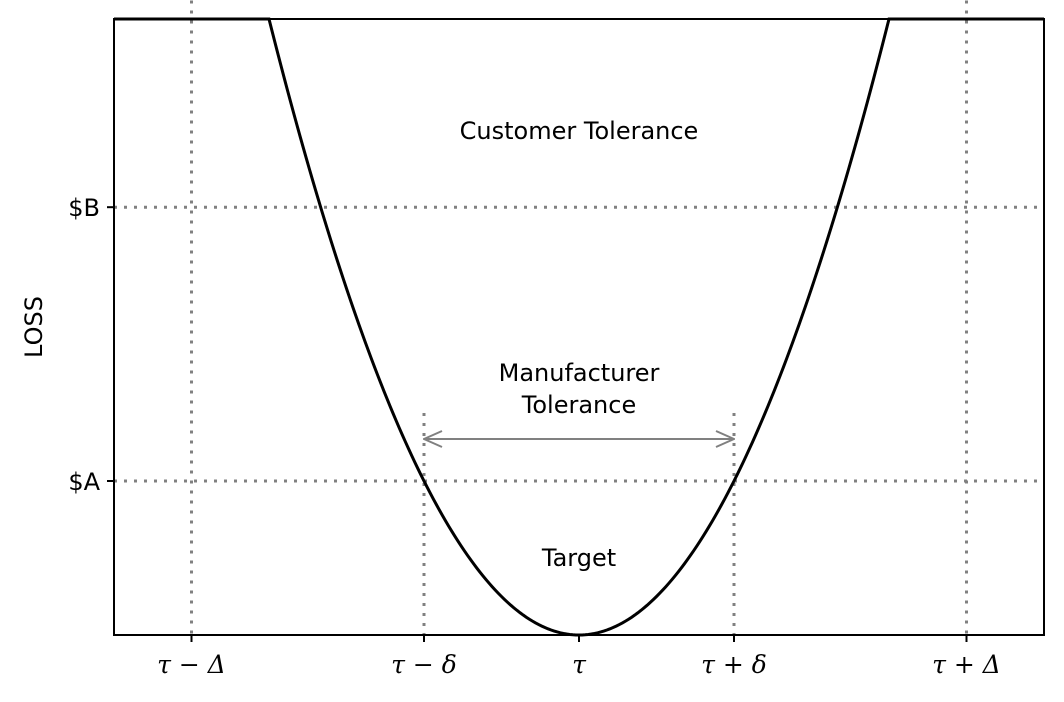 This screenshot has width=1064, height=702. I want to click on y-tick-label-0: $A, so click(84, 482).